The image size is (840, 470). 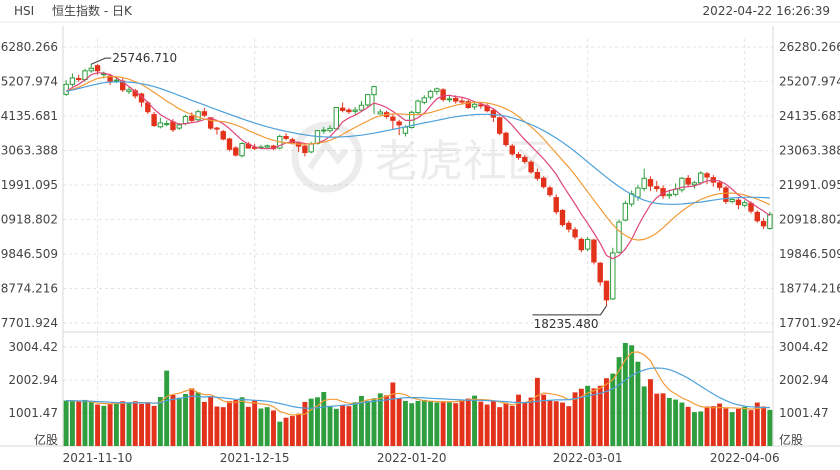 I want to click on watermark-logo: 老虎社区, so click(x=421, y=157).